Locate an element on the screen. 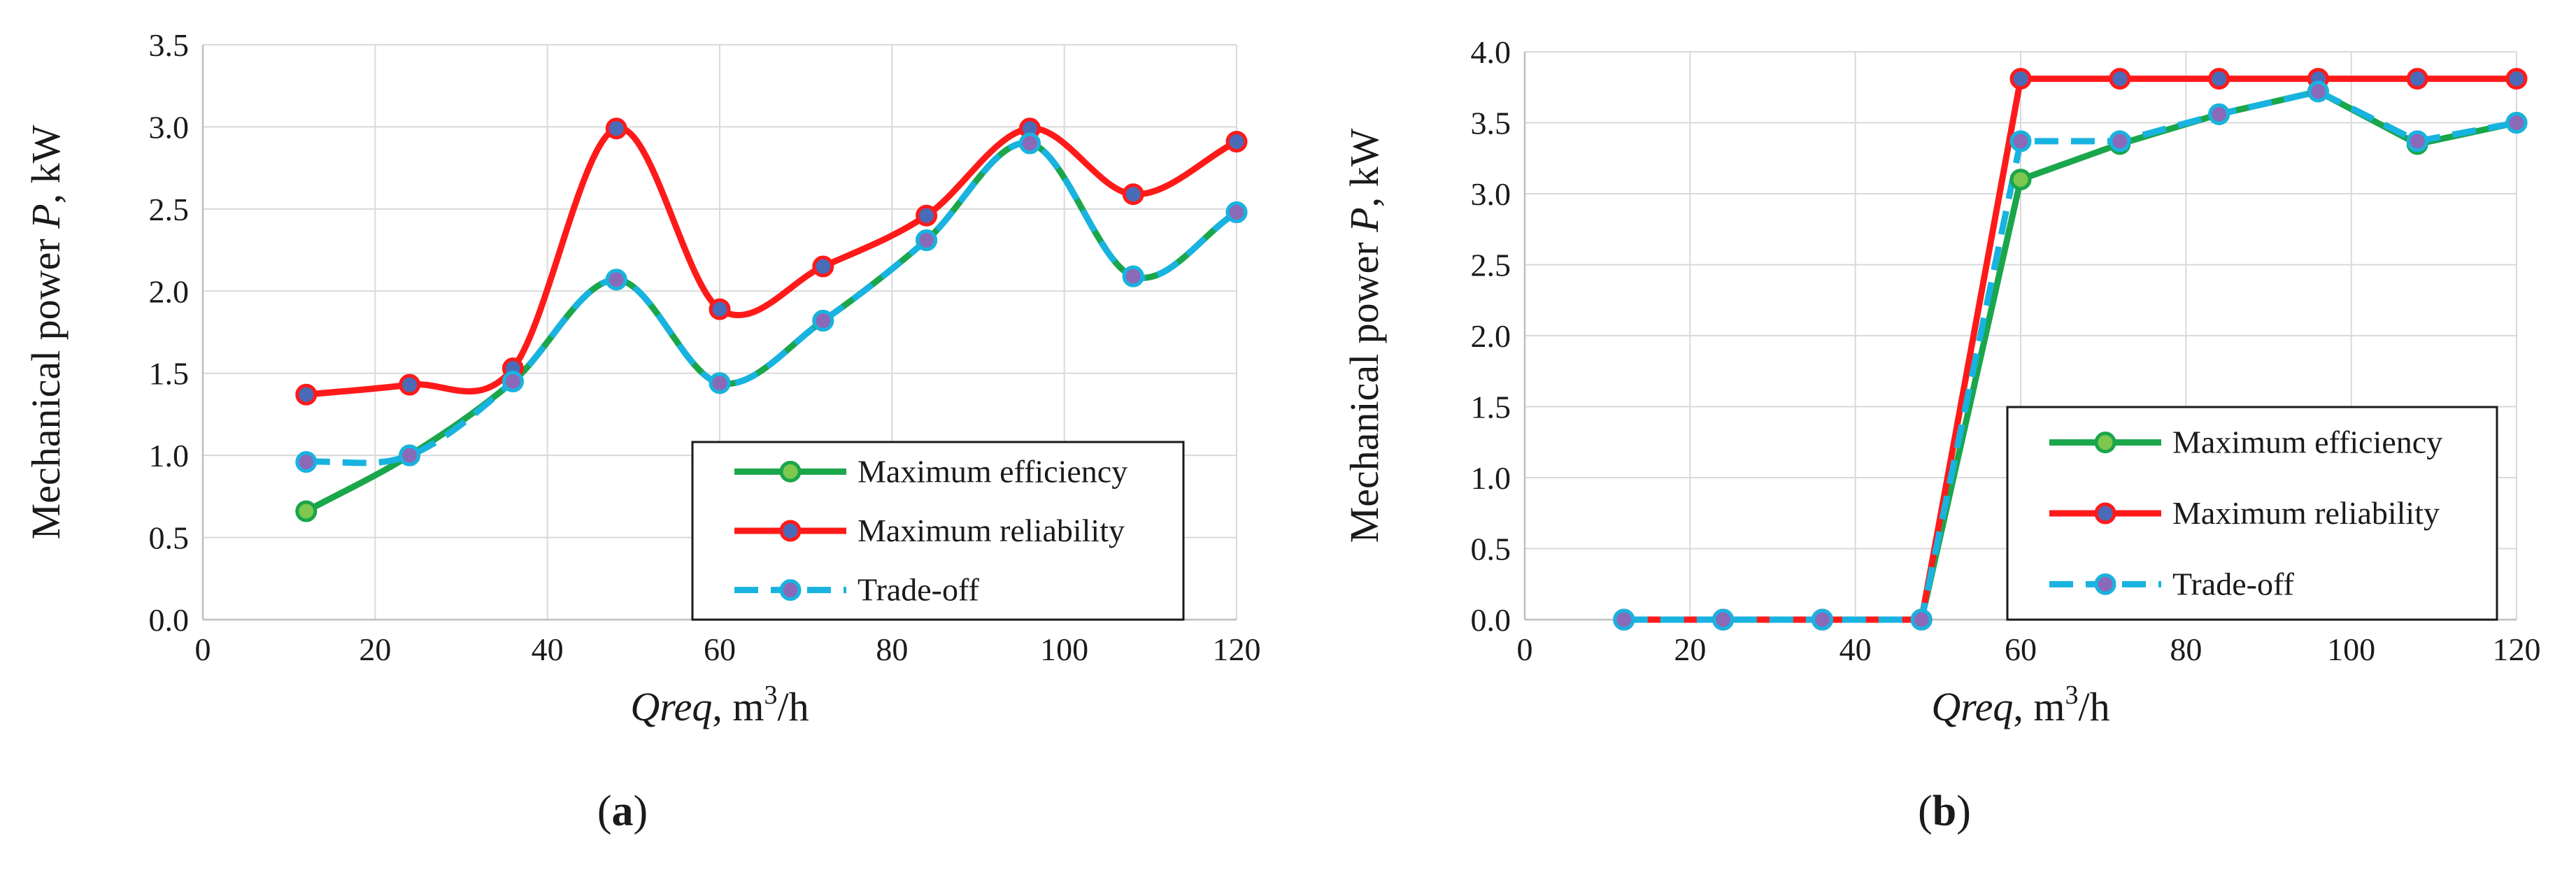  panel-label: (b) is located at coordinates (1944, 811).